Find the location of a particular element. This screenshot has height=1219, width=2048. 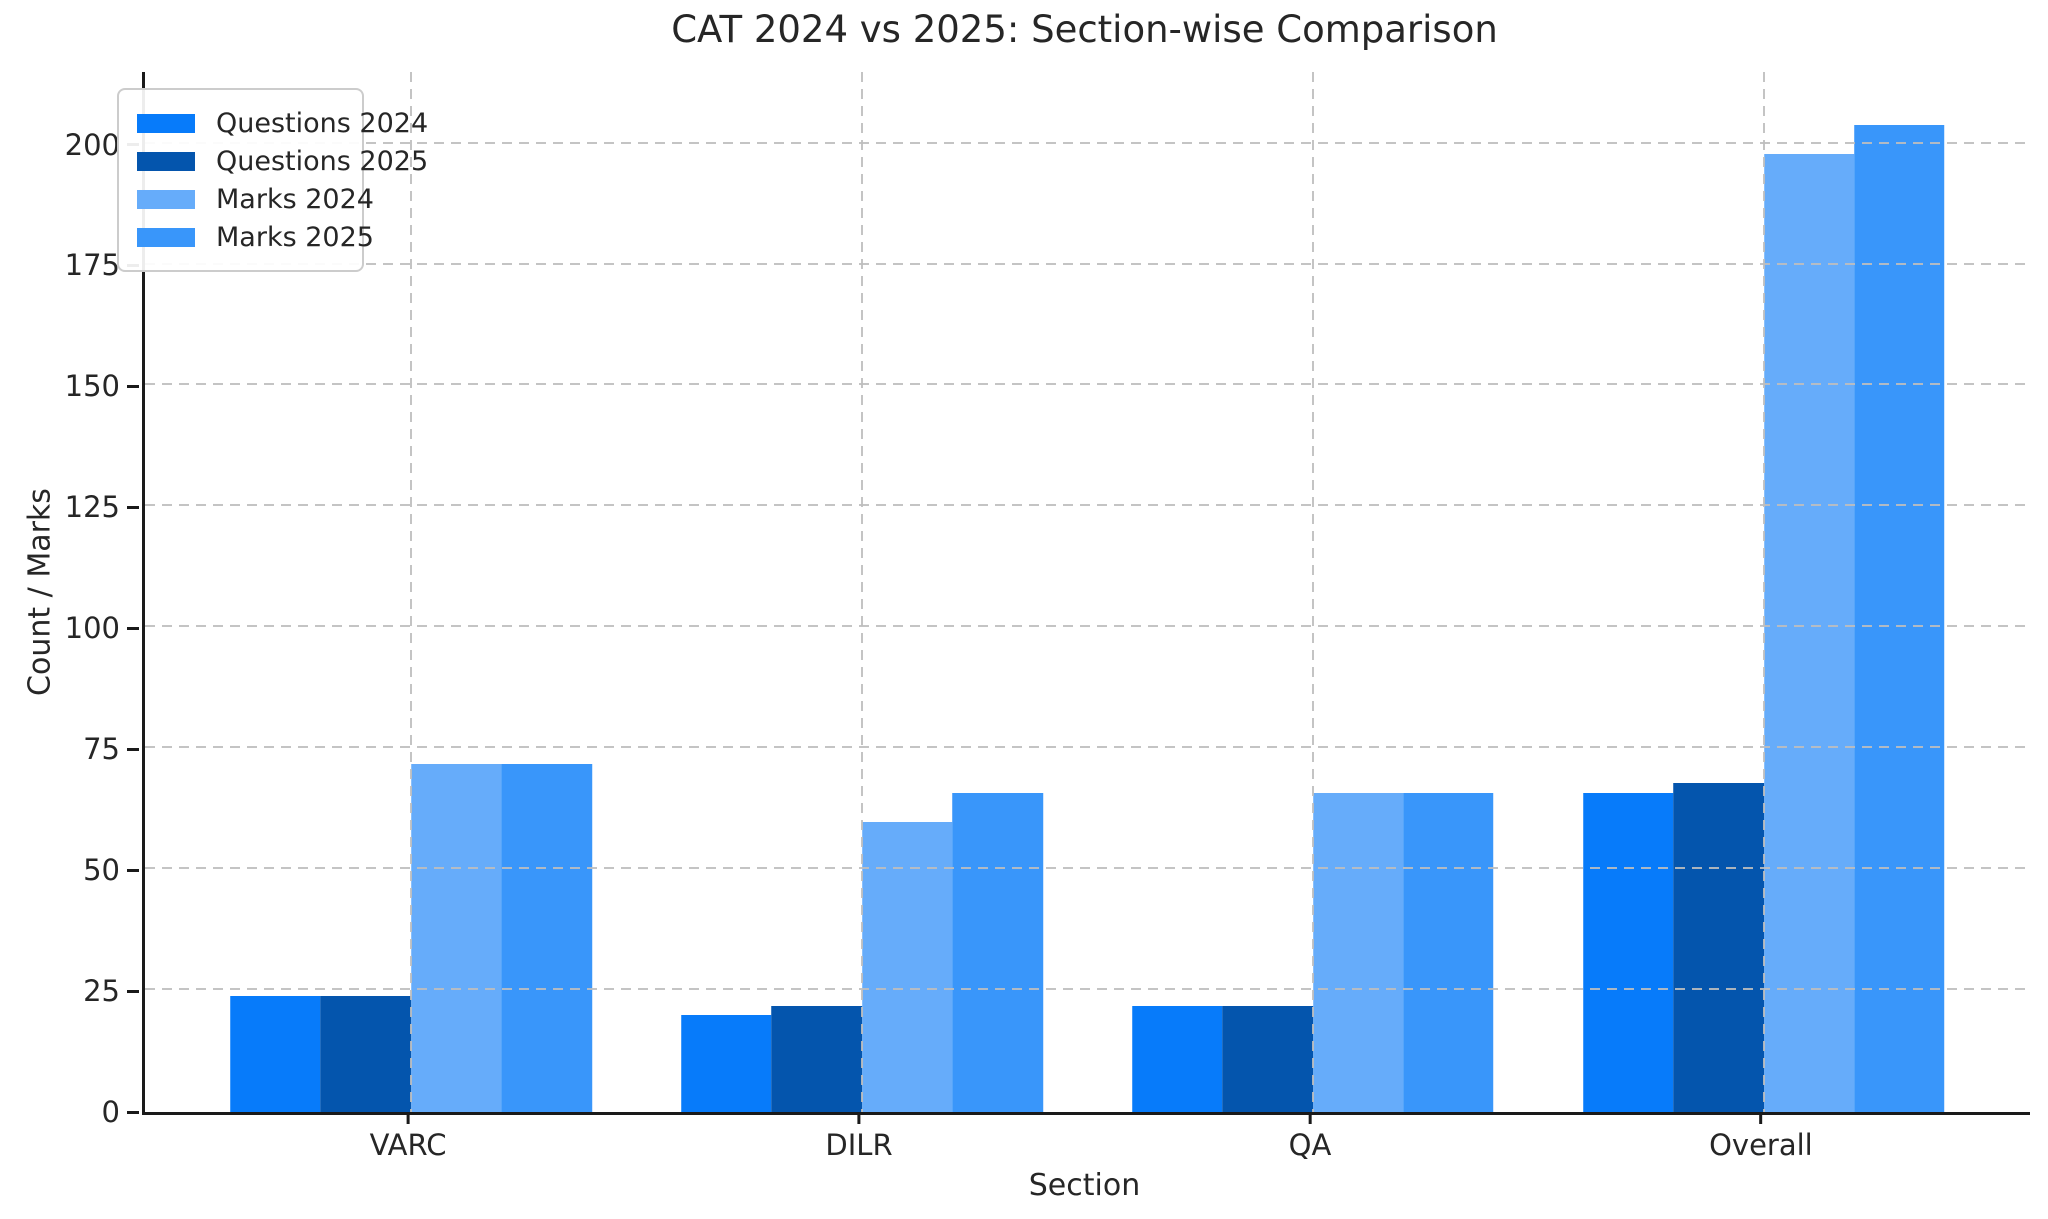

x-tick-label: VARC is located at coordinates (408, 1145).